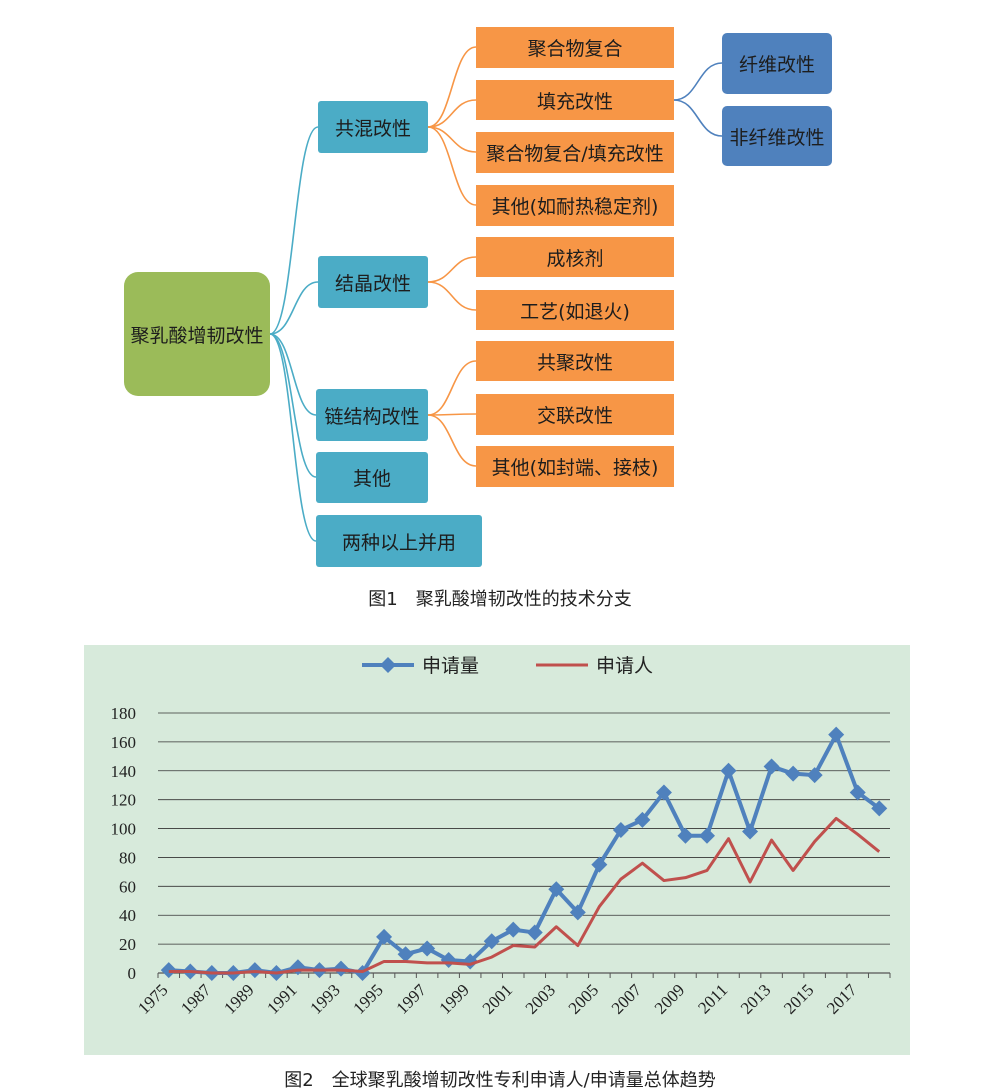 The width and height of the screenshot is (1000, 1092). What do you see at coordinates (373, 127) in the screenshot?
I see `branch-blend: 共混改性` at bounding box center [373, 127].